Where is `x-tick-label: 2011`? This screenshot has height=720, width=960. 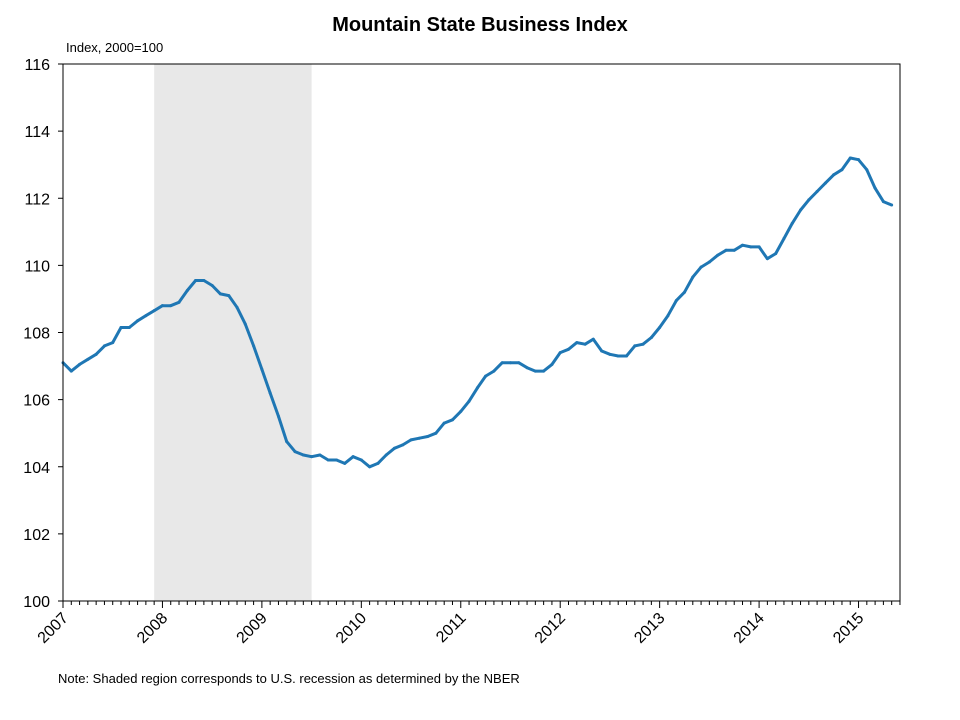 x-tick-label: 2011 is located at coordinates (451, 628).